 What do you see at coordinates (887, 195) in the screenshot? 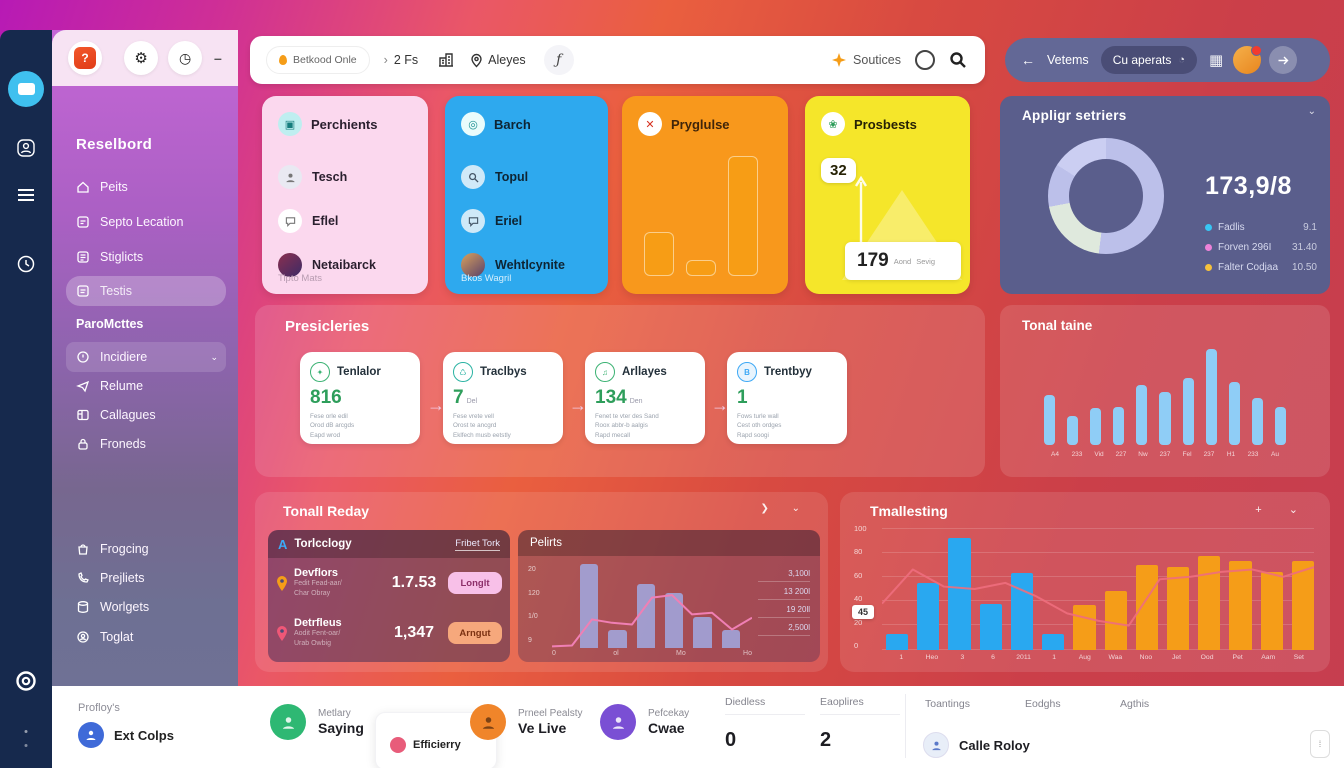
I see `prosbests-card: ❀ Prosbests 32 179 Aond Sevig` at bounding box center [887, 195].